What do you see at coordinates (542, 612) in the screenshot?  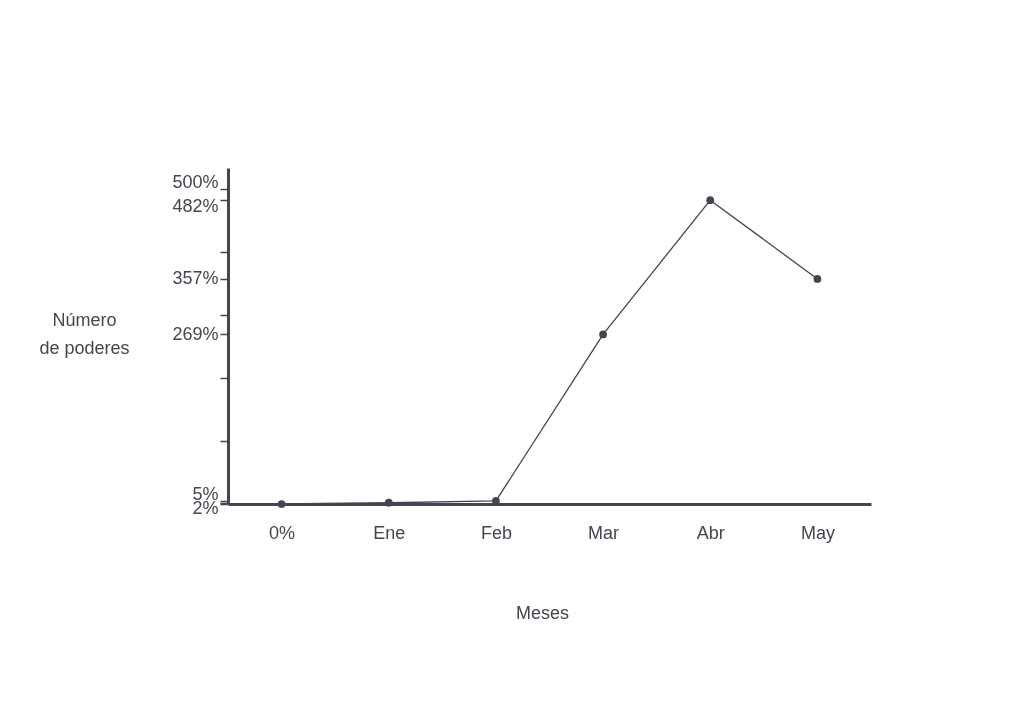 I see `x-axis-title: Meses` at bounding box center [542, 612].